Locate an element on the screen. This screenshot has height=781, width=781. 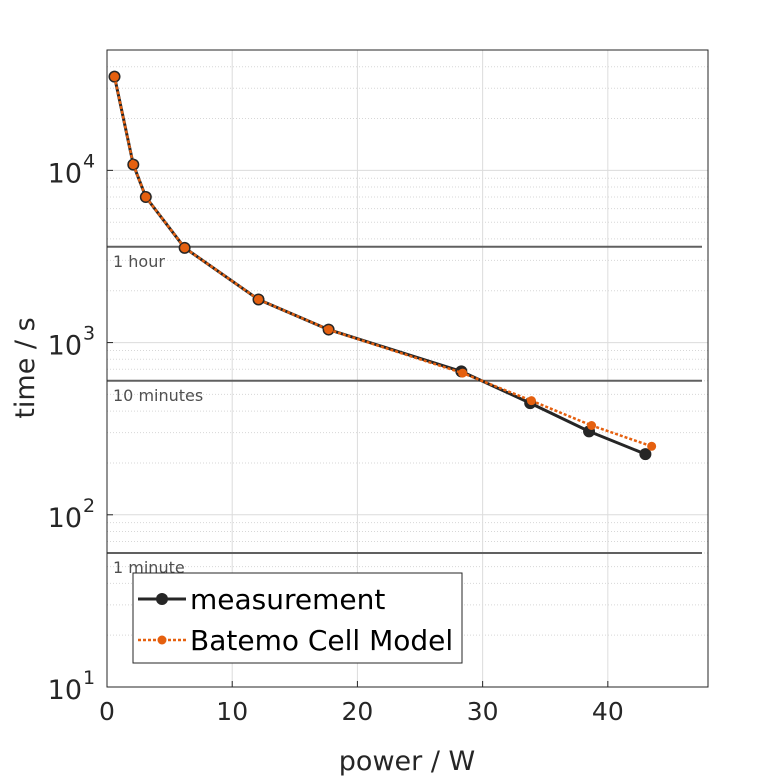
reference-line-label: 1 hour is located at coordinates (139, 261).